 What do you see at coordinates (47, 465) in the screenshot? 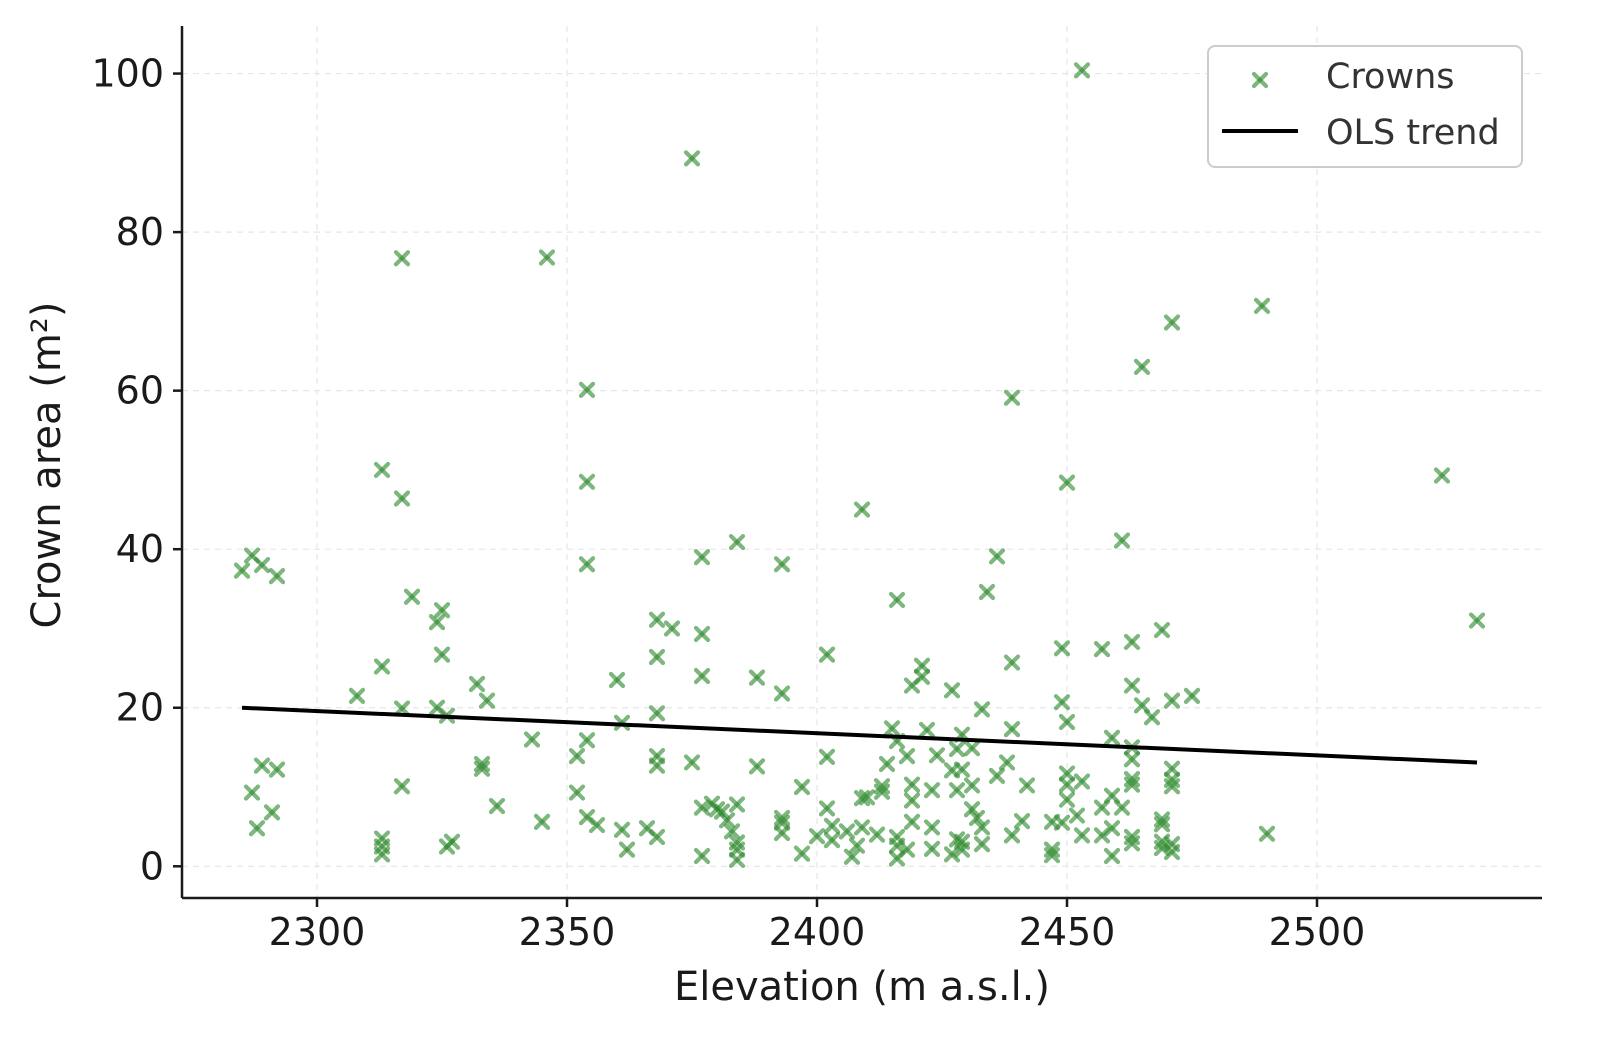
I see `y-axis-title: Crown area (m²)` at bounding box center [47, 465].